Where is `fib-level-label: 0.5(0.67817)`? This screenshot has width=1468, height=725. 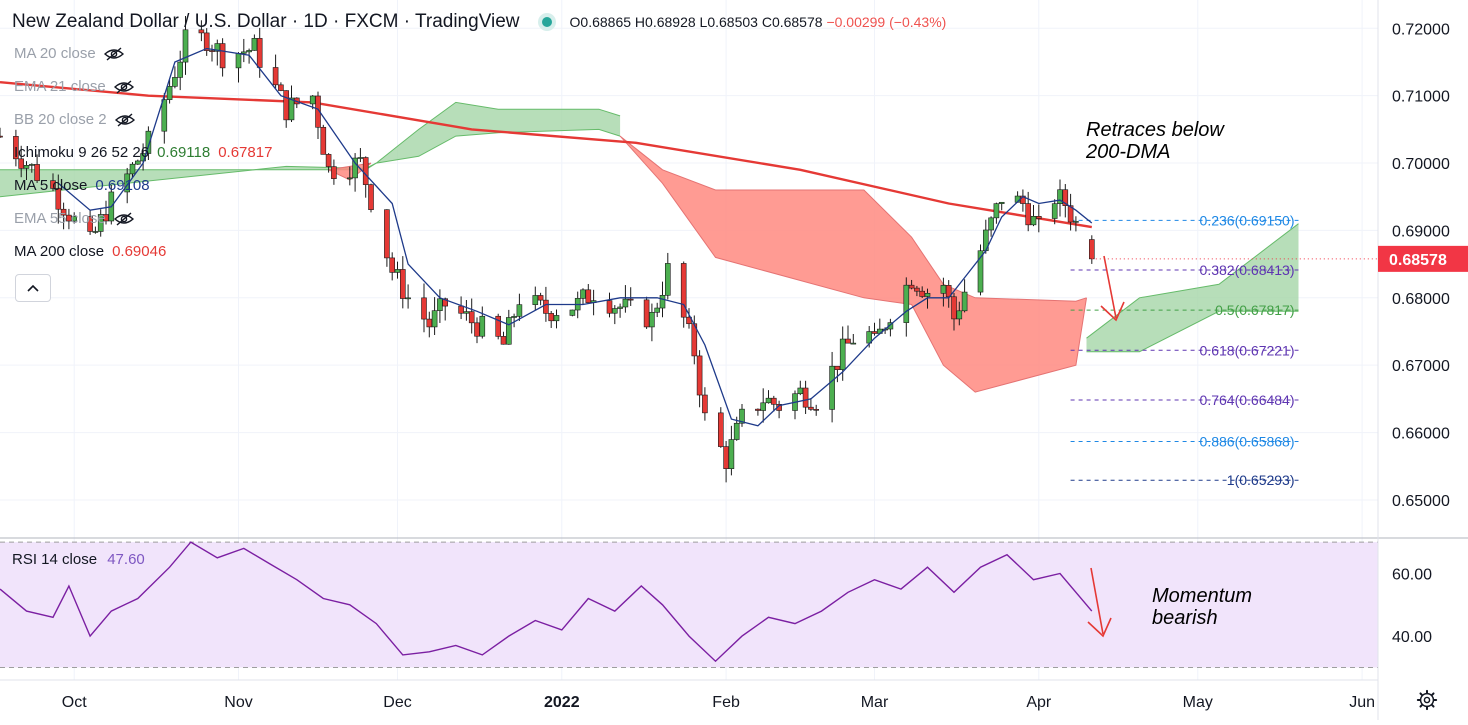 fib-level-label: 0.5(0.67817) is located at coordinates (1254, 310).